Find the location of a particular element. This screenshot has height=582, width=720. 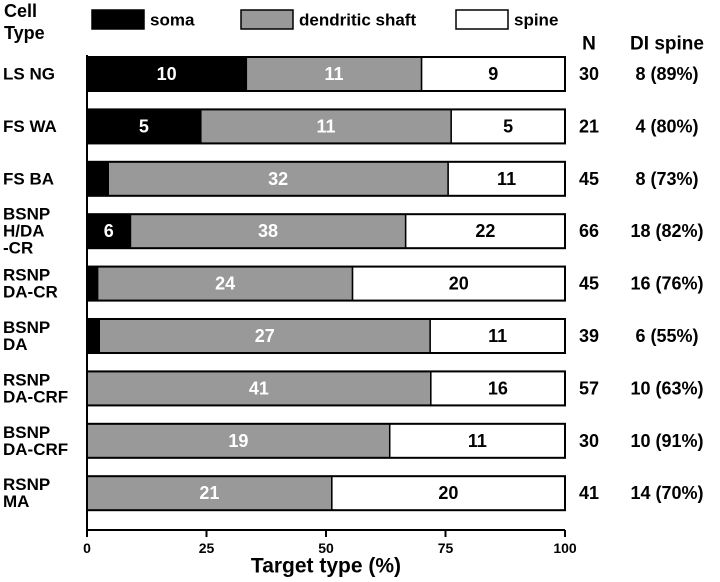

bar-value-label-dendritic-shaft: 38 is located at coordinates (268, 231).